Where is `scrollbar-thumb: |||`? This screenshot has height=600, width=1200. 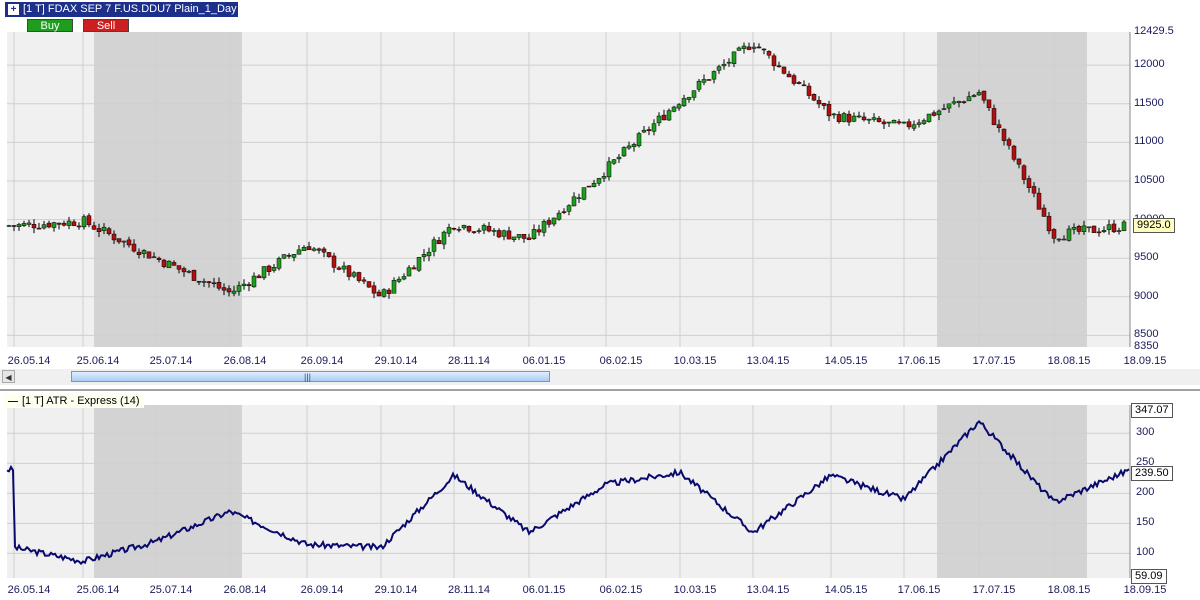 scrollbar-thumb: ||| is located at coordinates (310, 376).